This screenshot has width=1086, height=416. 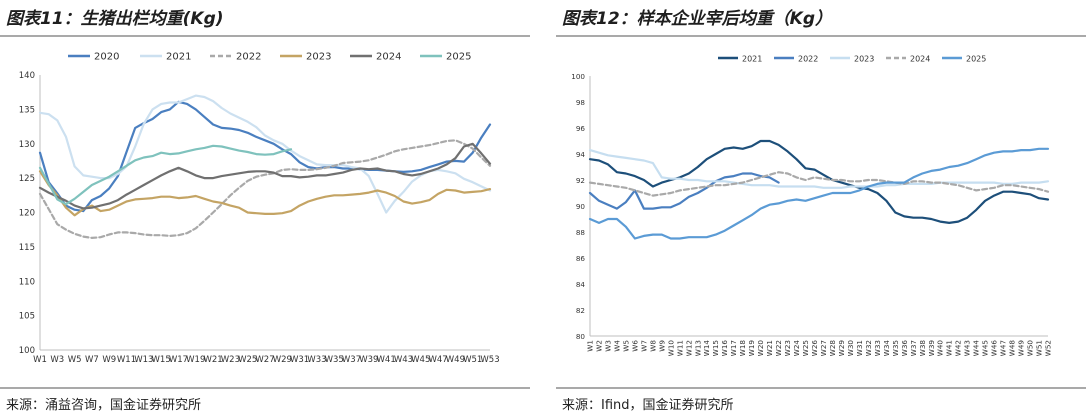 I want to click on x-tick-label: W52, so click(x=1048, y=348).